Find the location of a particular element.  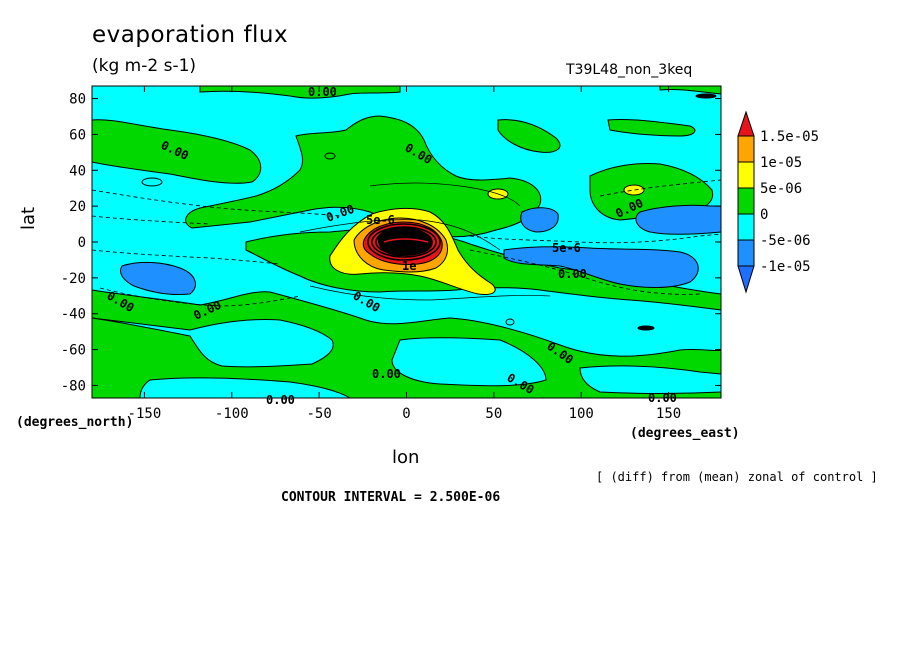

chart-units: (kg m-2 s-1) is located at coordinates (144, 66).